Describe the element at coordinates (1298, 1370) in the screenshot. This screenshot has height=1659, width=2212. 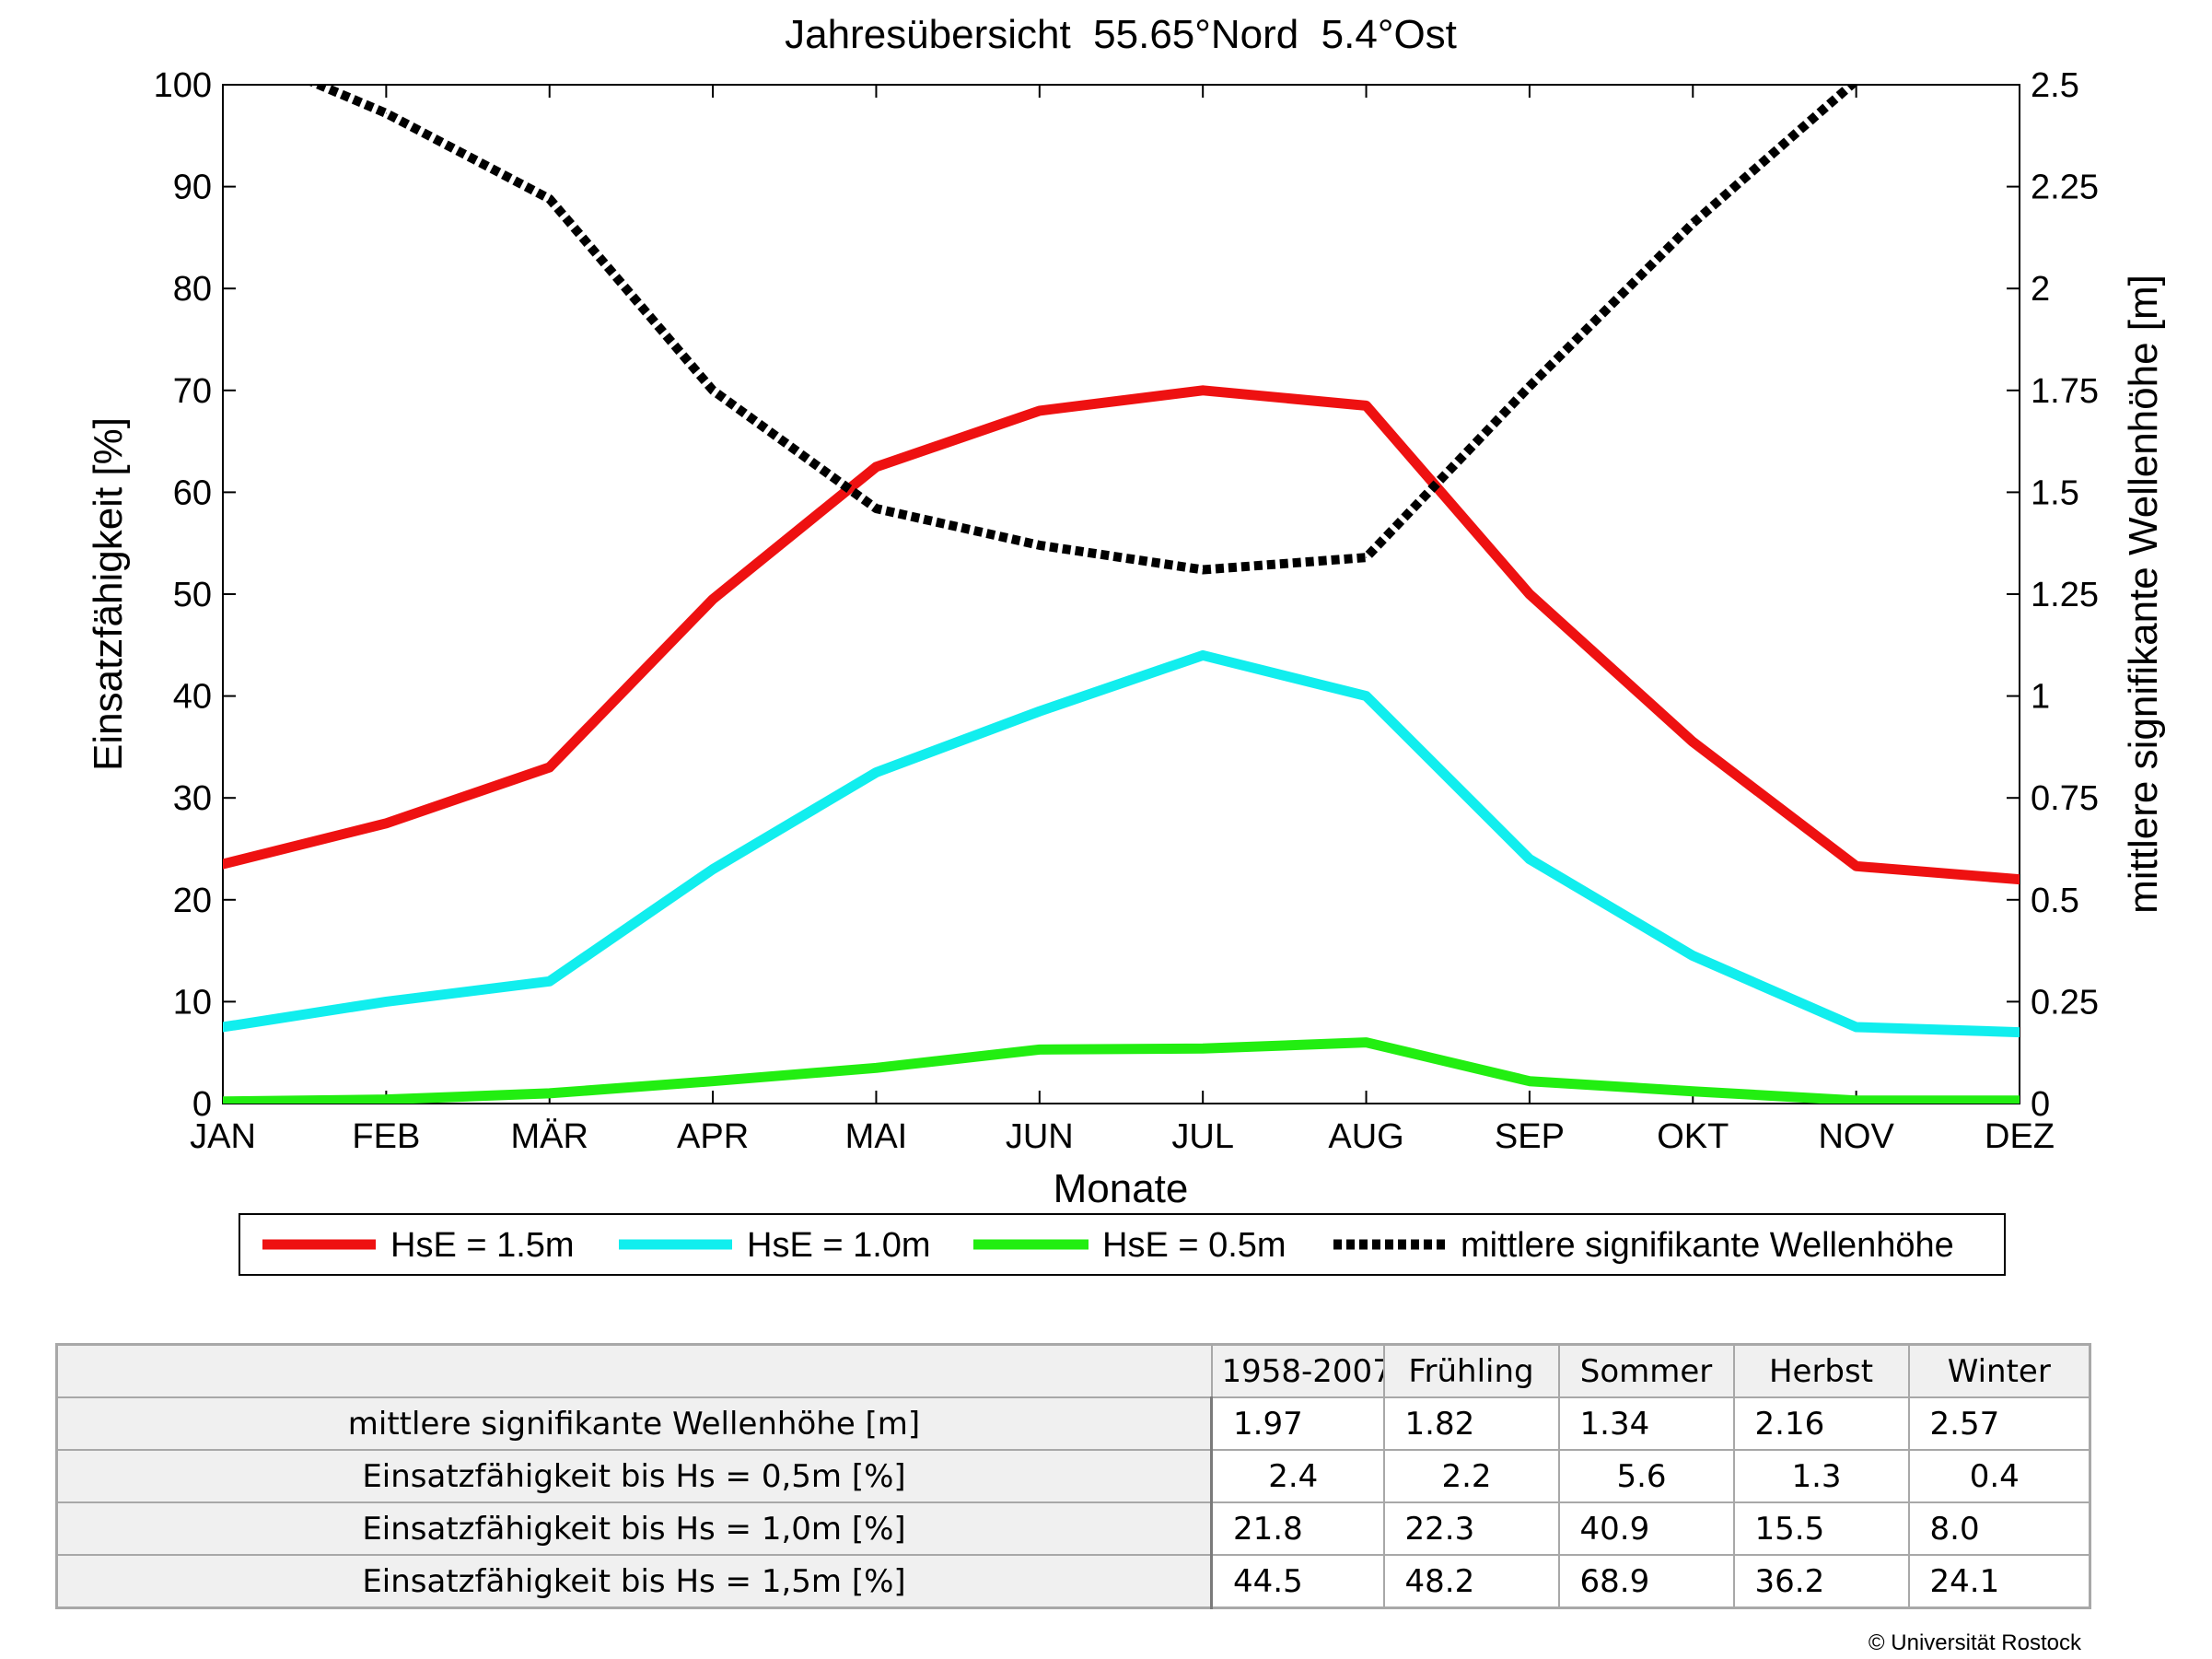
I see `table-header-period: 1958-2007` at that location.